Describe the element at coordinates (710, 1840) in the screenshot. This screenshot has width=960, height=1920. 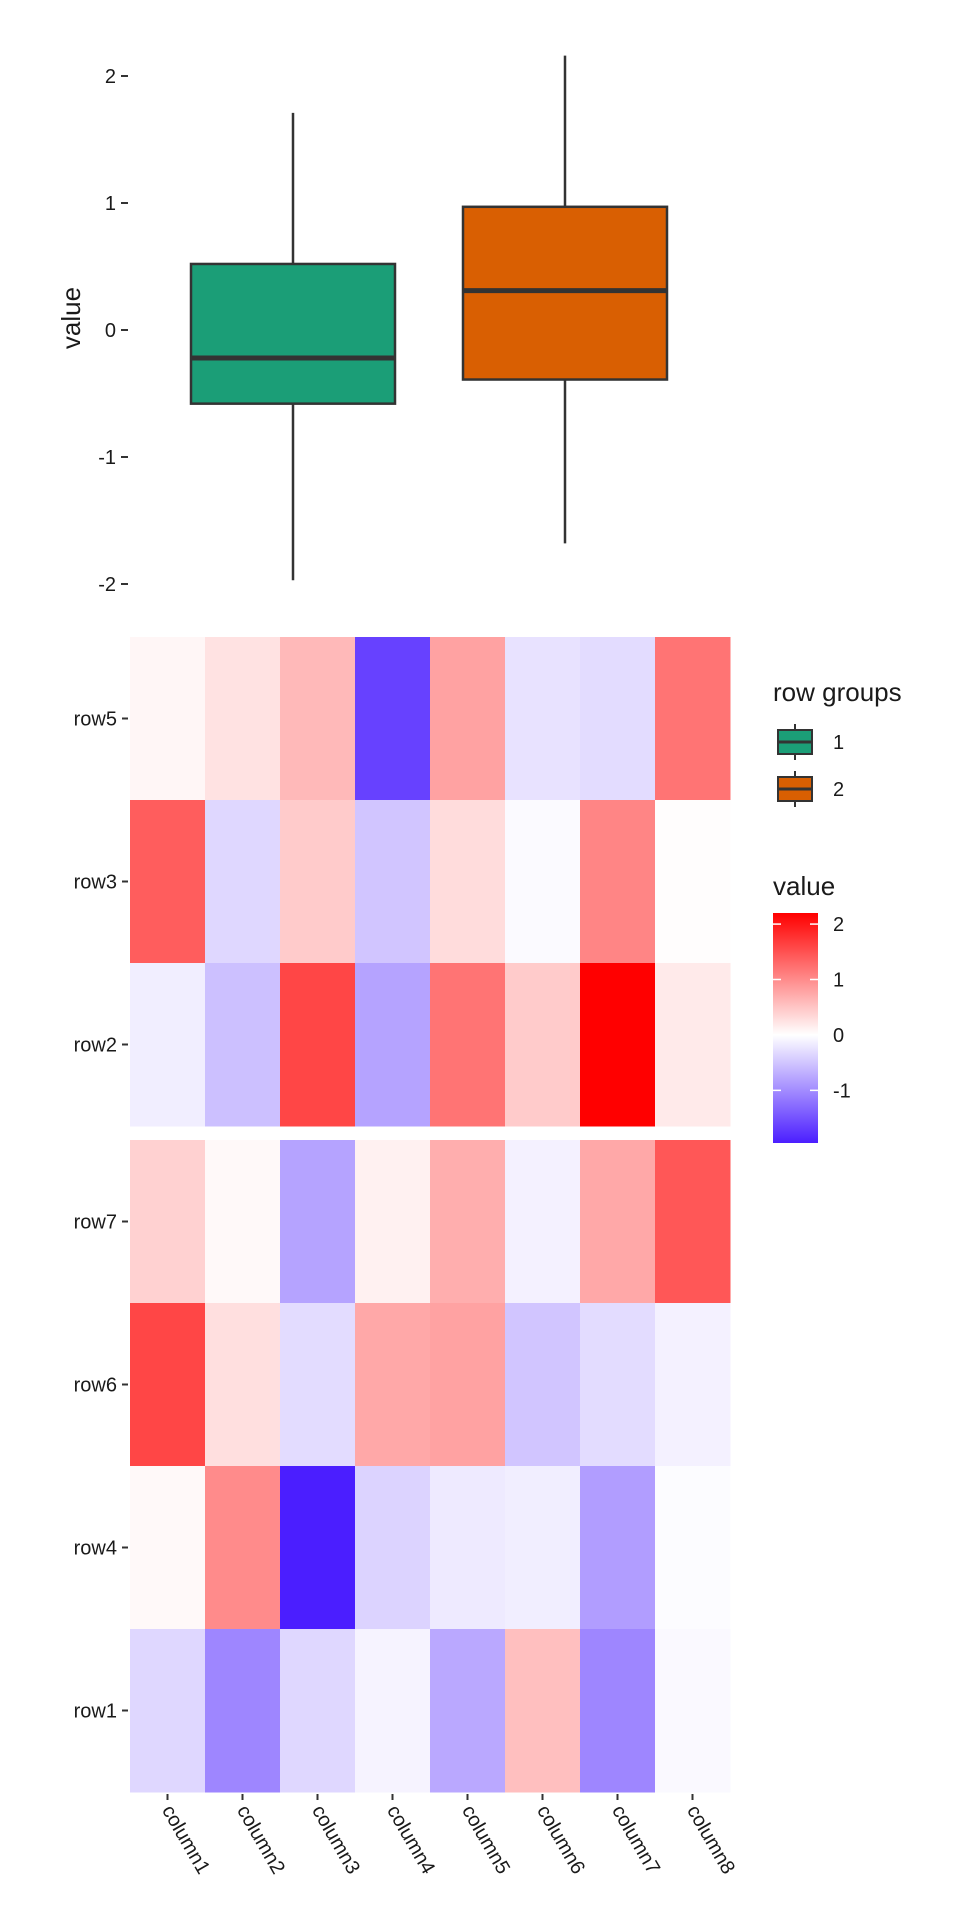
I see `heatmap-column-label: column8` at that location.